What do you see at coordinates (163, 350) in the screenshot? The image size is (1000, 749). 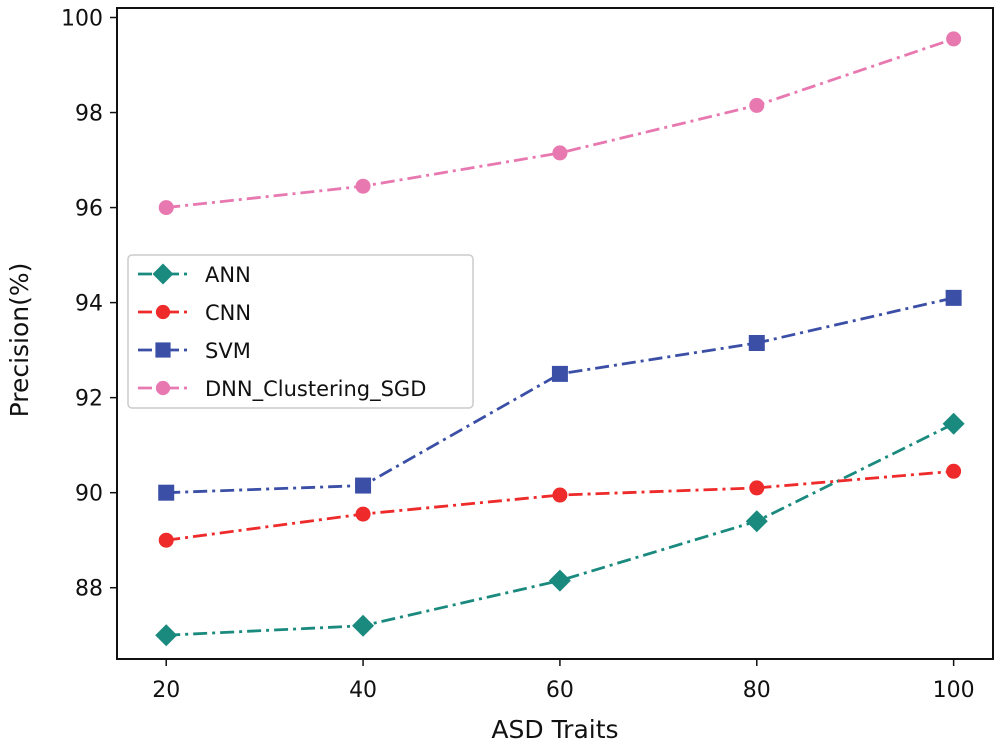 I see `legend-marker-svm` at bounding box center [163, 350].